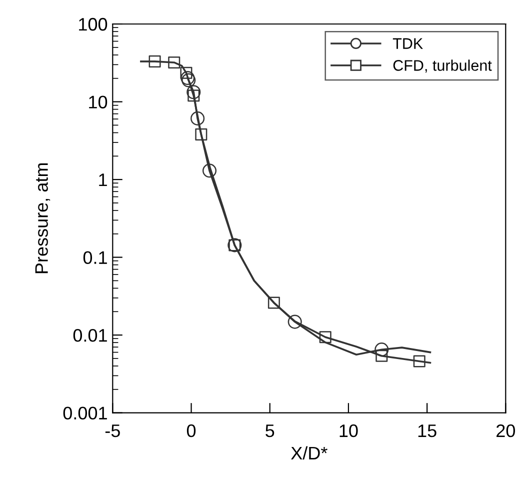  What do you see at coordinates (85, 413) in the screenshot?
I see `y-tick-label: 0.001` at bounding box center [85, 413].